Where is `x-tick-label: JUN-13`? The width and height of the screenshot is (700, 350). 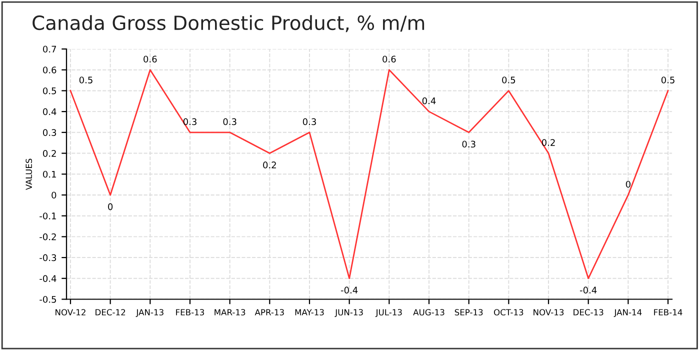
x-tick-label: JUN-13 is located at coordinates (348, 313).